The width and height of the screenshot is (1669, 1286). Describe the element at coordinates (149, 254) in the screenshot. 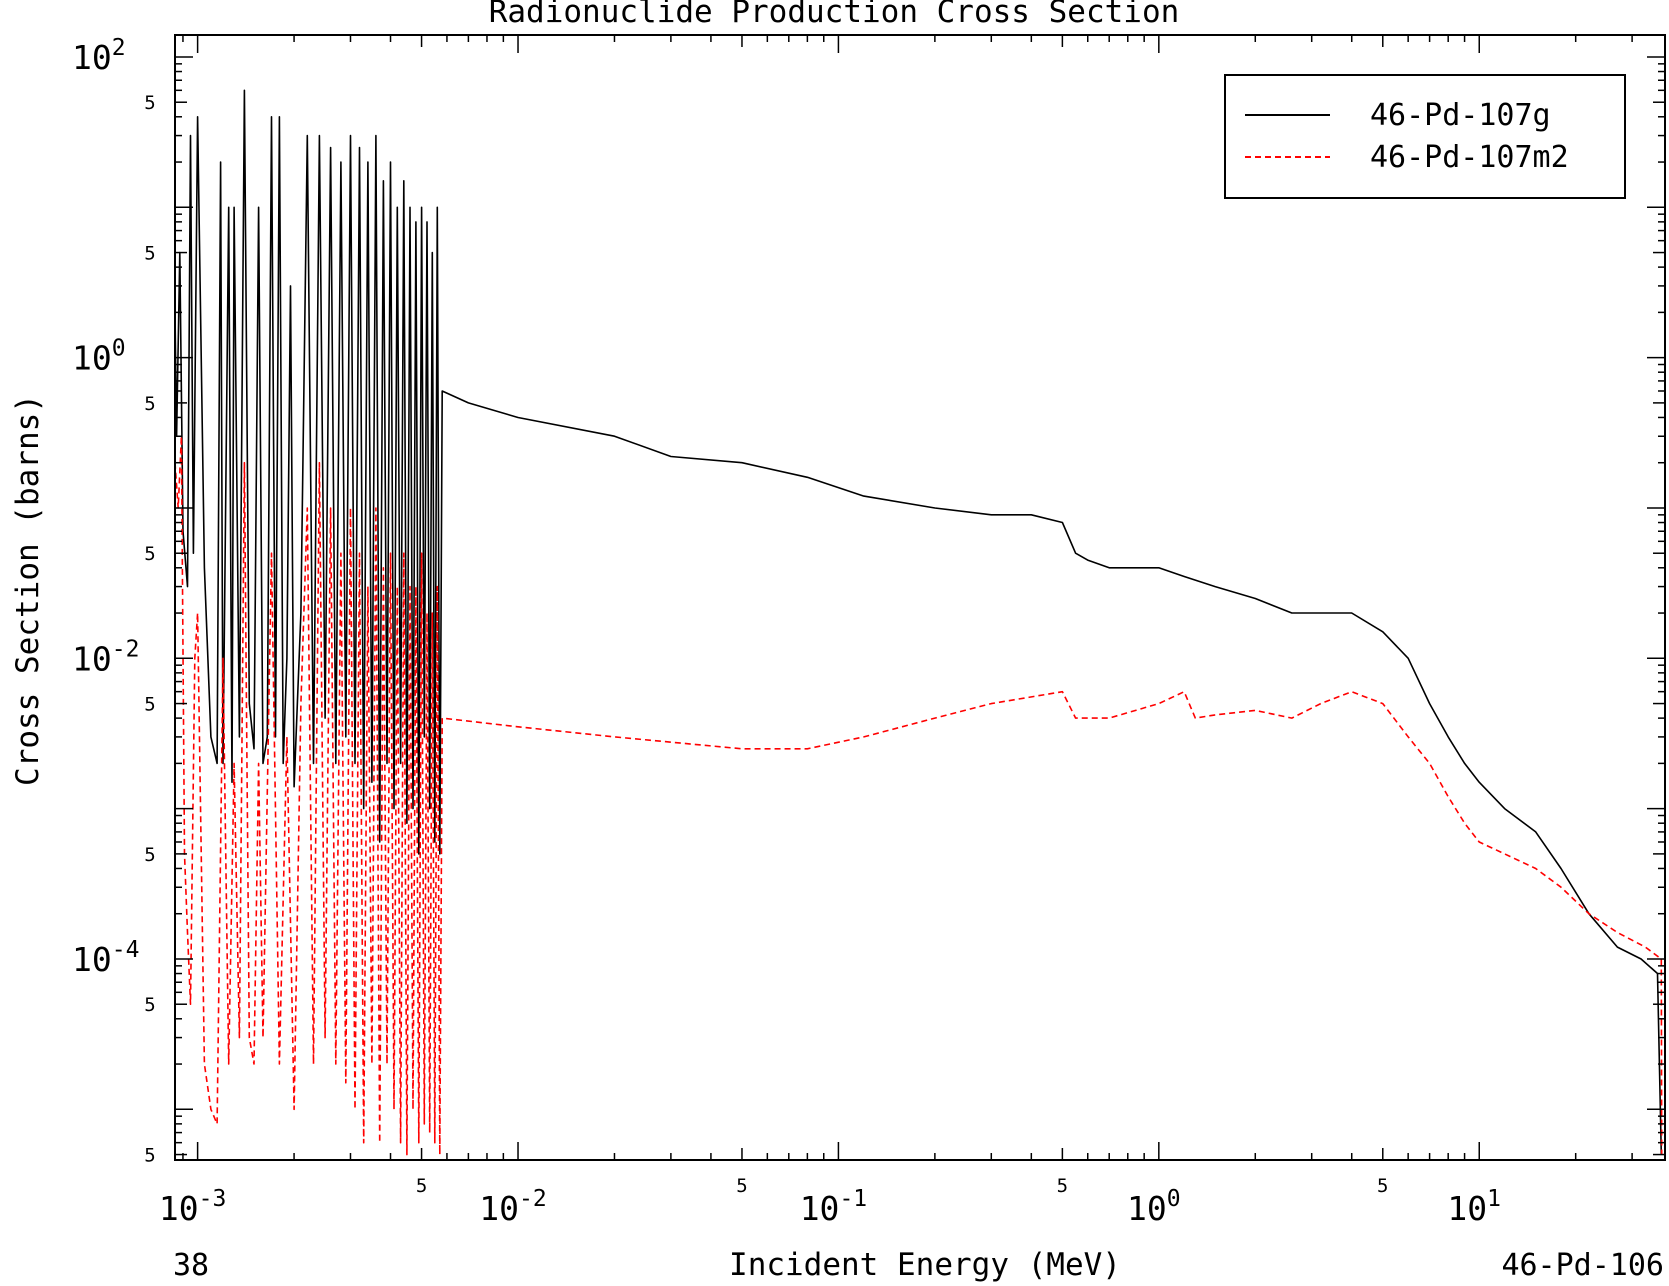

I see `y-minor-label-1: 5` at that location.